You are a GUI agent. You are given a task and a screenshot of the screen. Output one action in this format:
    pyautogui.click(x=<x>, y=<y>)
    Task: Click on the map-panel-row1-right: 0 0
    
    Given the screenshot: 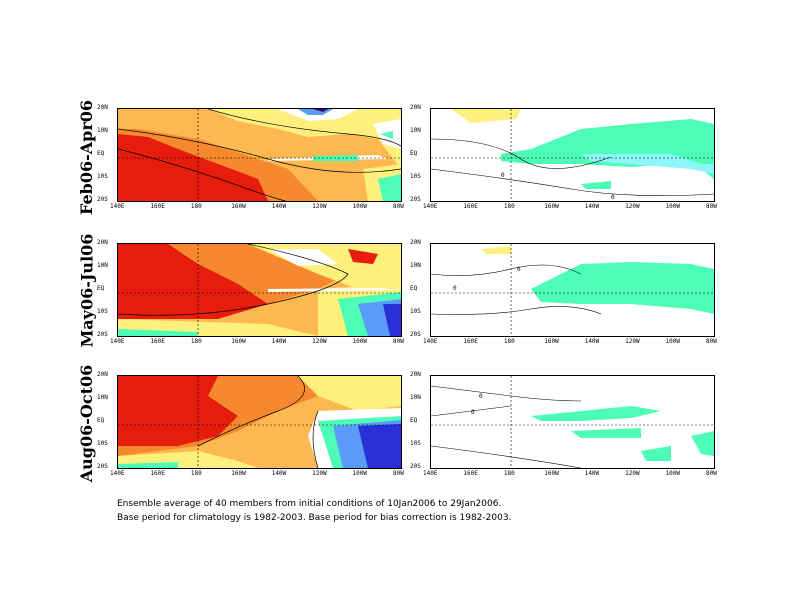 What is the action you would take?
    pyautogui.click(x=572, y=155)
    